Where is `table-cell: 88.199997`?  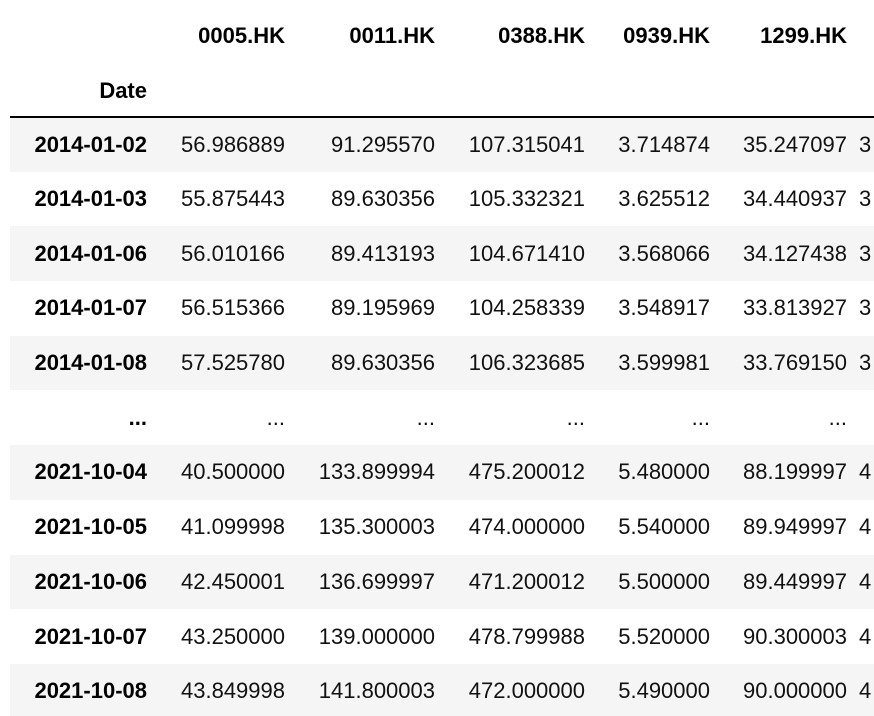
table-cell: 88.199997 is located at coordinates (795, 472).